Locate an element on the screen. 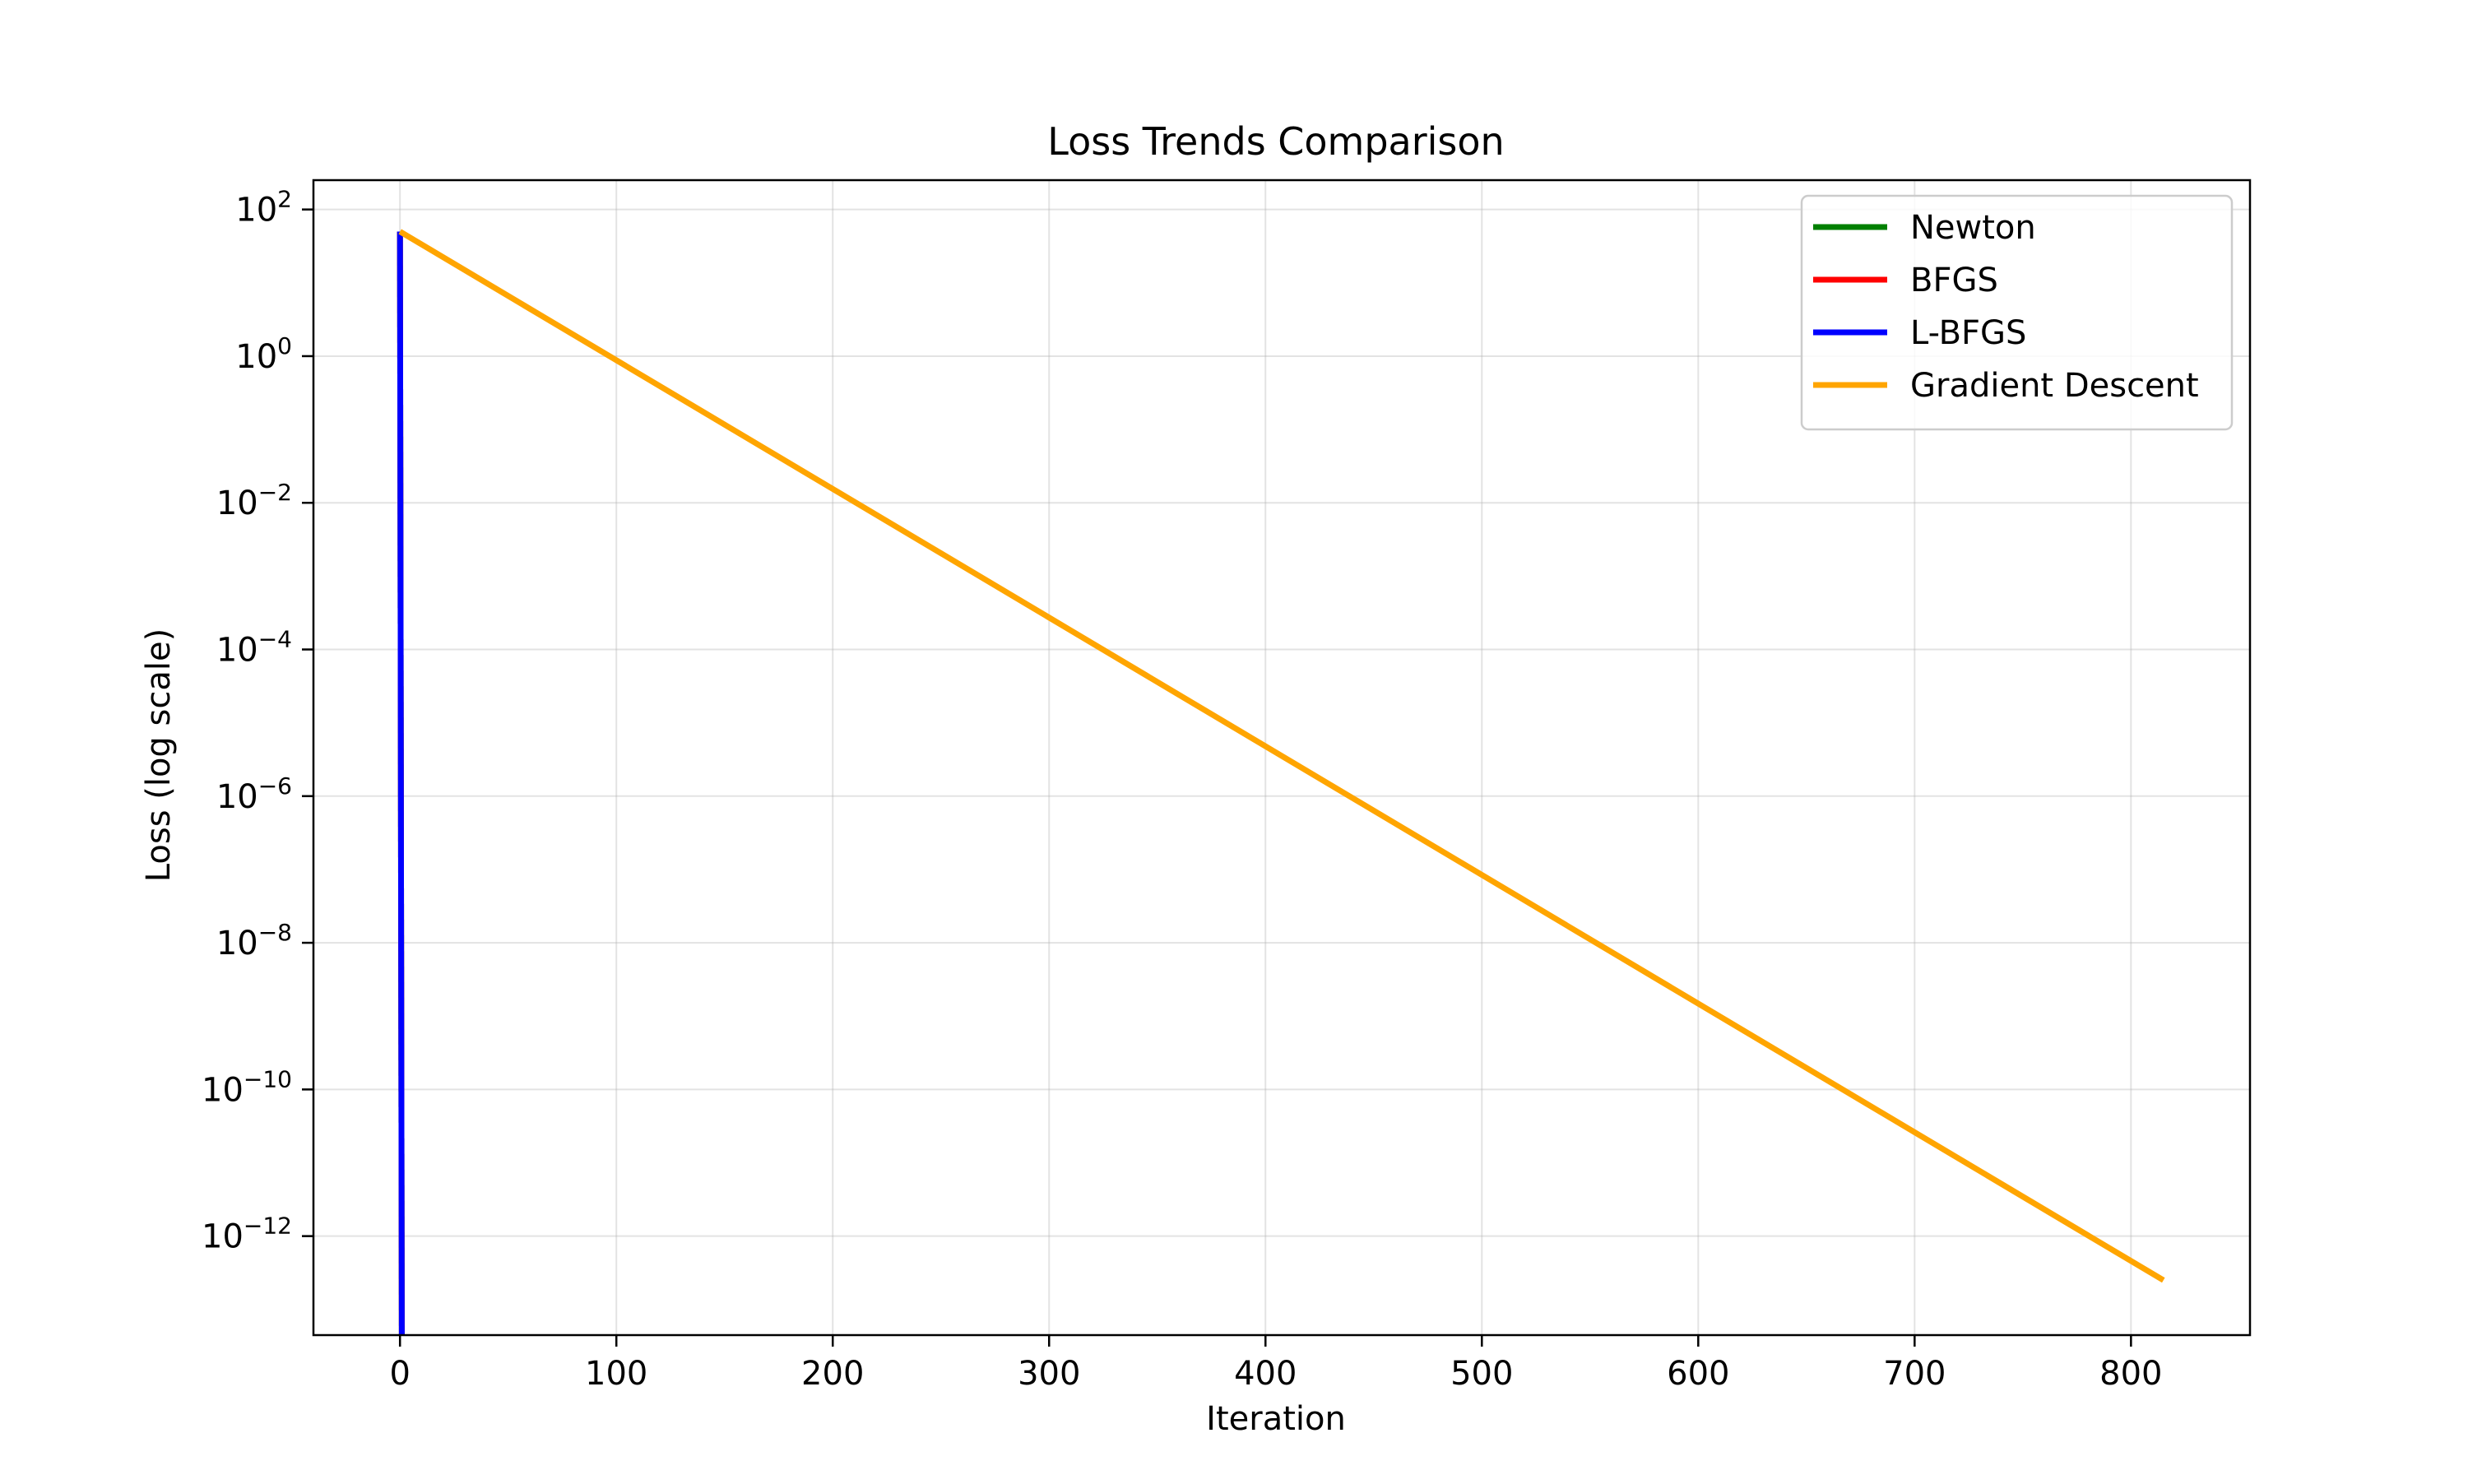  y-tick-label: 10⁻² is located at coordinates (254, 500).